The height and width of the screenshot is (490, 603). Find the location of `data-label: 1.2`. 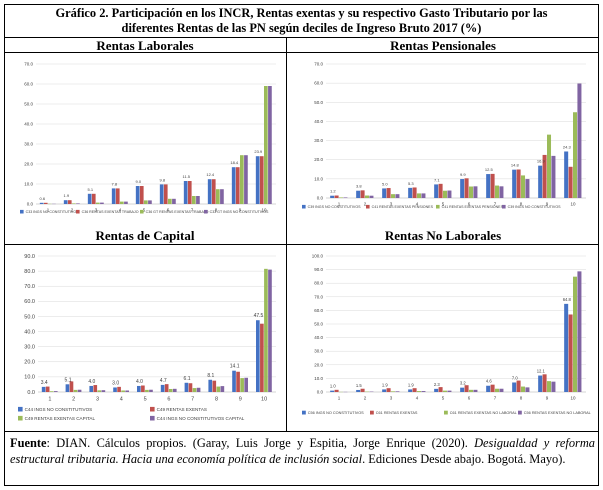

data-label: 1.2 is located at coordinates (333, 191).